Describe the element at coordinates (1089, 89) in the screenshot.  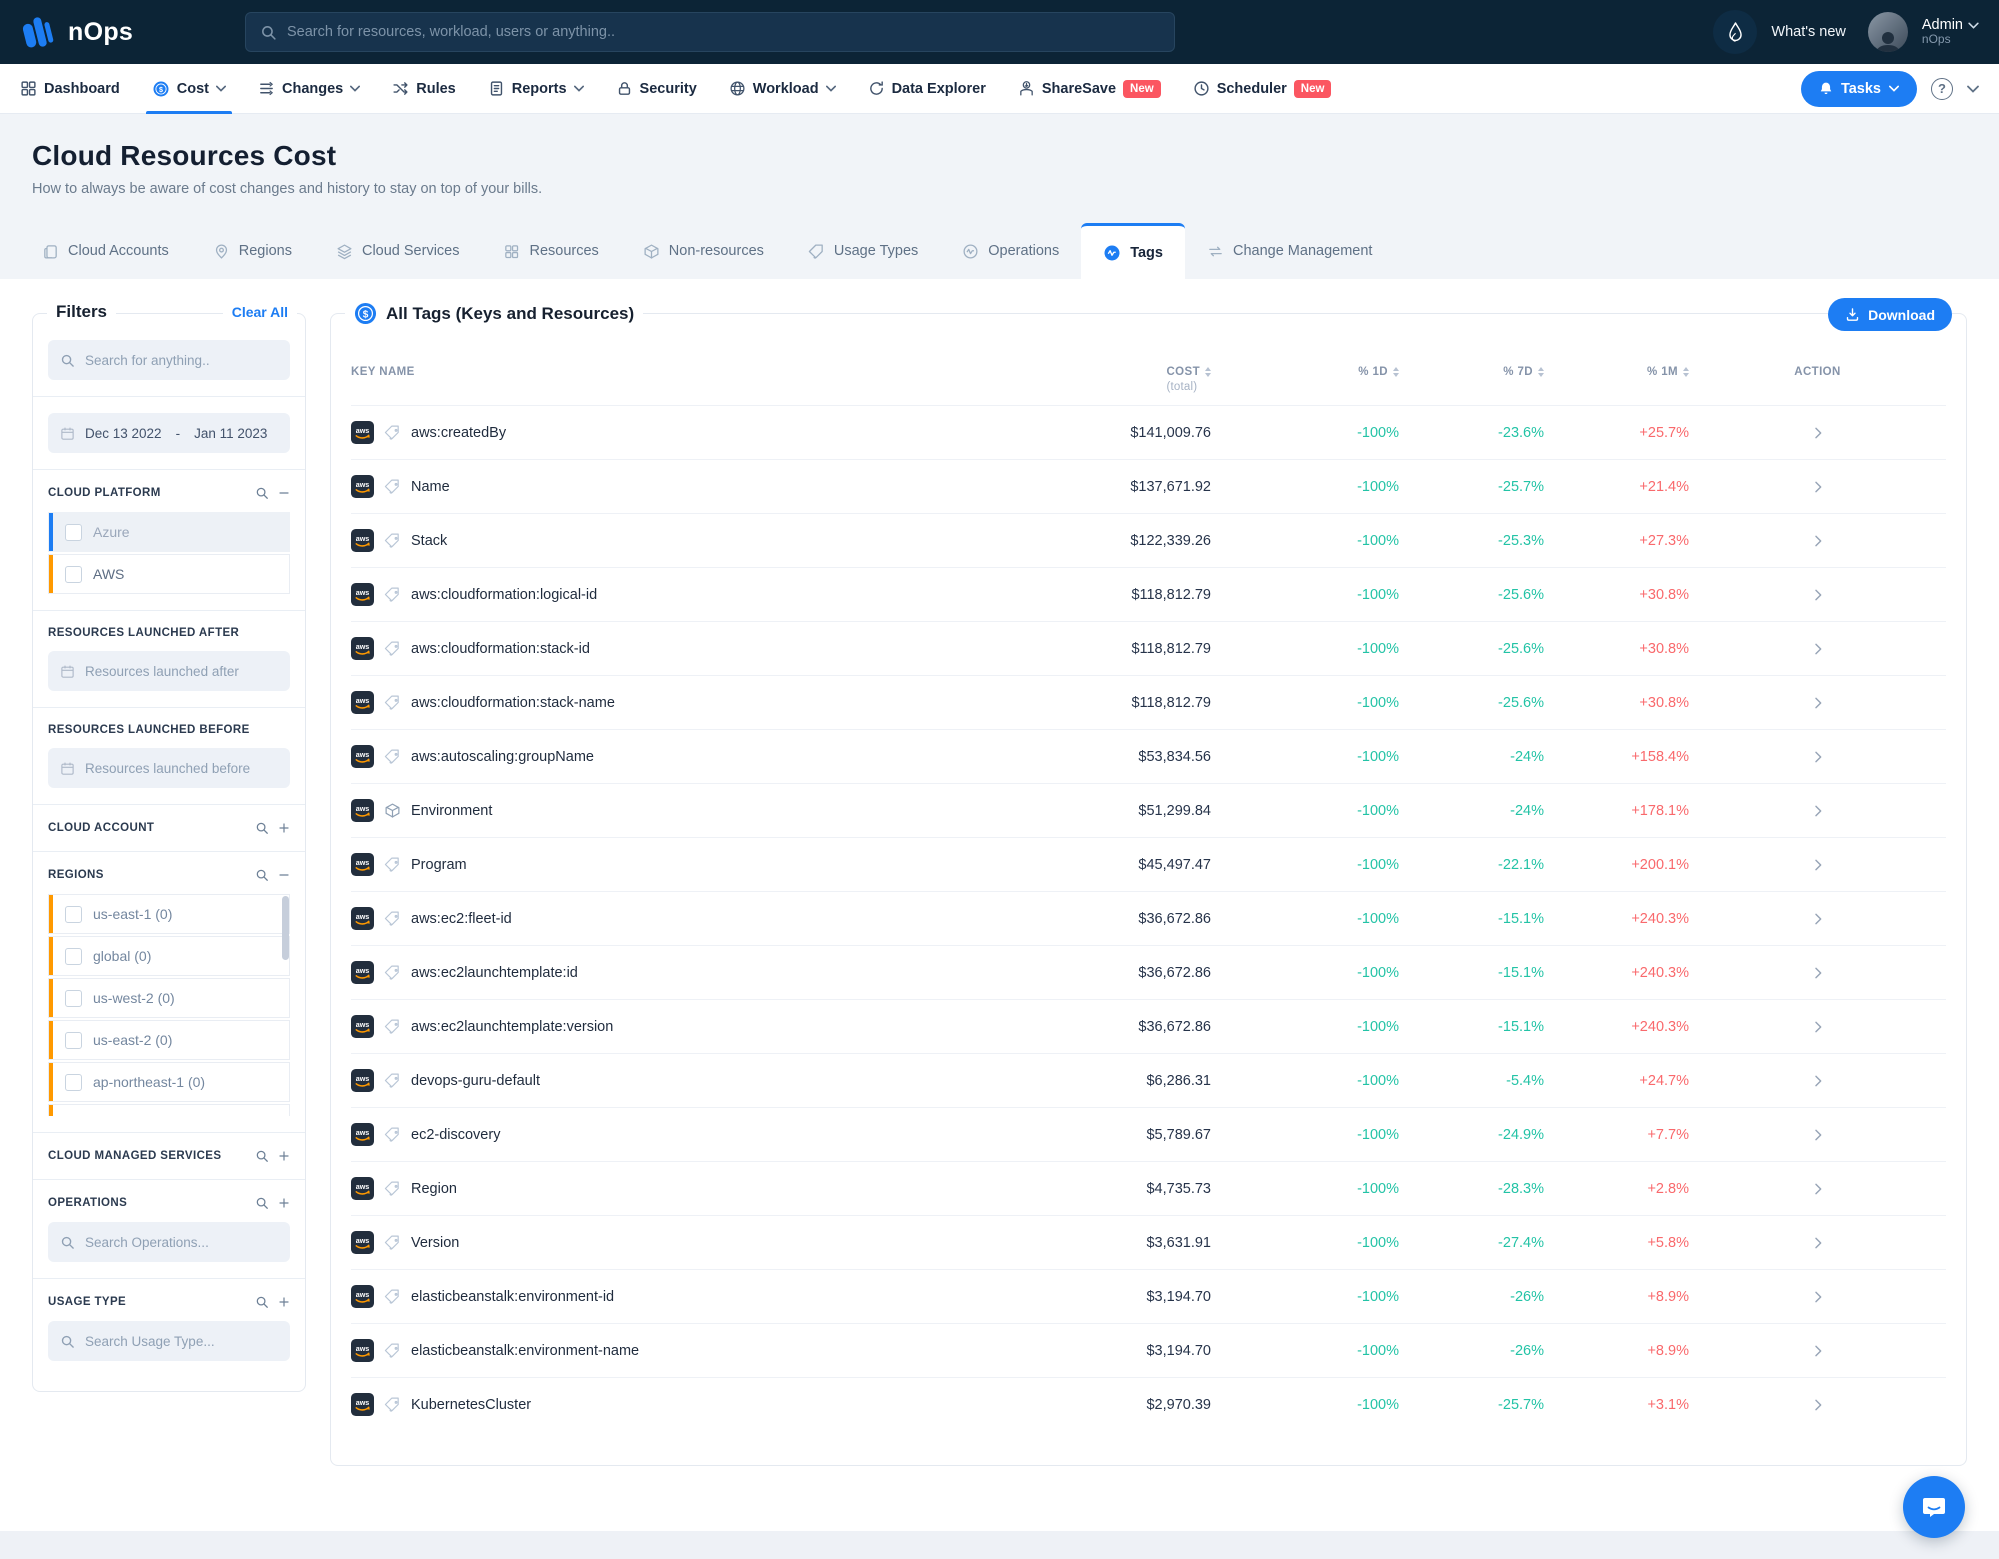
I see `nav-item-sharesave: ShareSave New` at that location.